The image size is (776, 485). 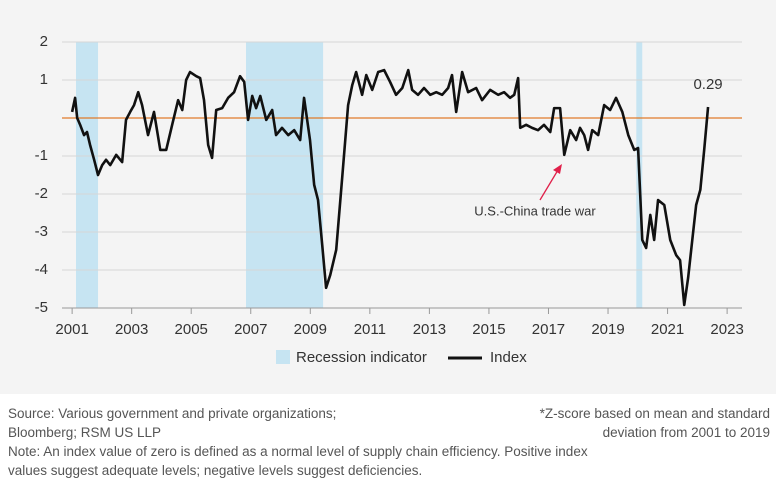 What do you see at coordinates (370, 329) in the screenshot?
I see `x-tick-label: 2011` at bounding box center [370, 329].